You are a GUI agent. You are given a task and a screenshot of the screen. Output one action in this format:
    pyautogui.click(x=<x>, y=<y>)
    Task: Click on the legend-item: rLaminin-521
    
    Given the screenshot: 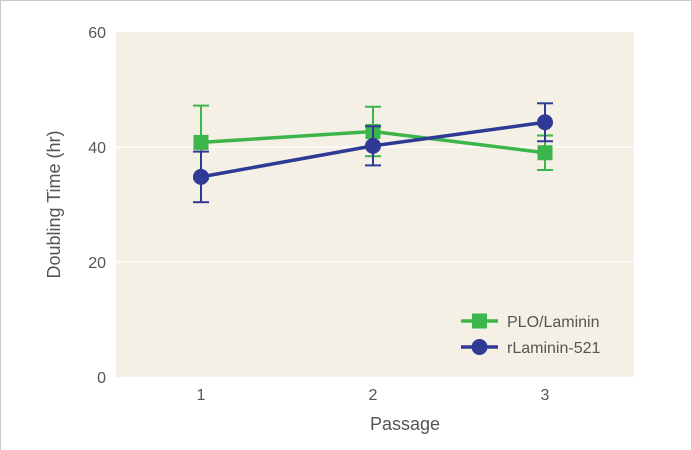 What is the action you would take?
    pyautogui.click(x=530, y=348)
    